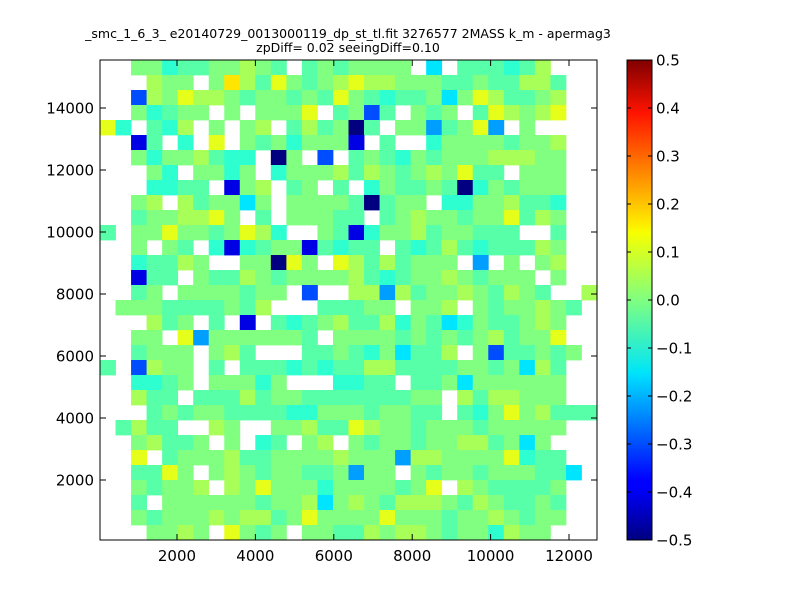 This screenshot has height=600, width=800. Describe the element at coordinates (674, 349) in the screenshot. I see `colorbar-tick-label: −0.1` at that location.